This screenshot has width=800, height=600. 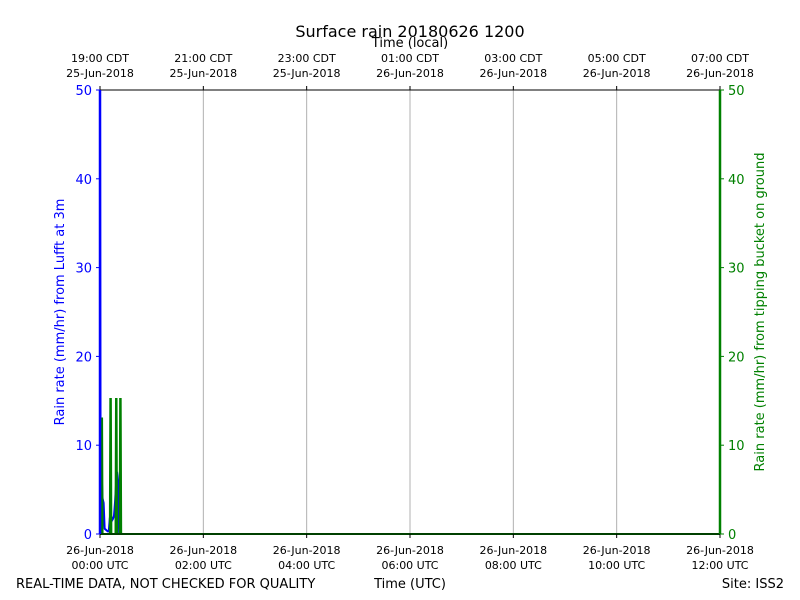 What do you see at coordinates (410, 58) in the screenshot?
I see `top-tick-time-3: 01:00 CDT` at bounding box center [410, 58].